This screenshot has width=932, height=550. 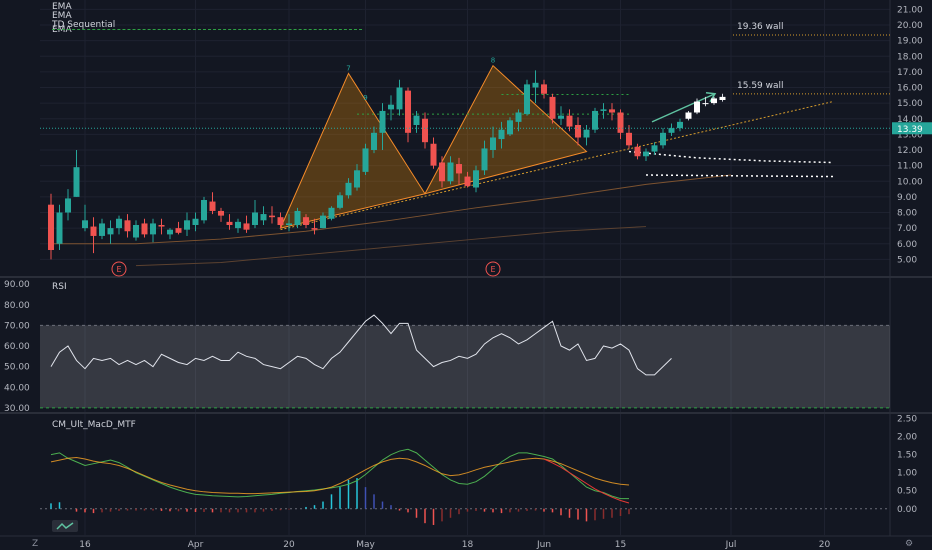 I want to click on wall-label: 19.36 wall, so click(x=760, y=27).